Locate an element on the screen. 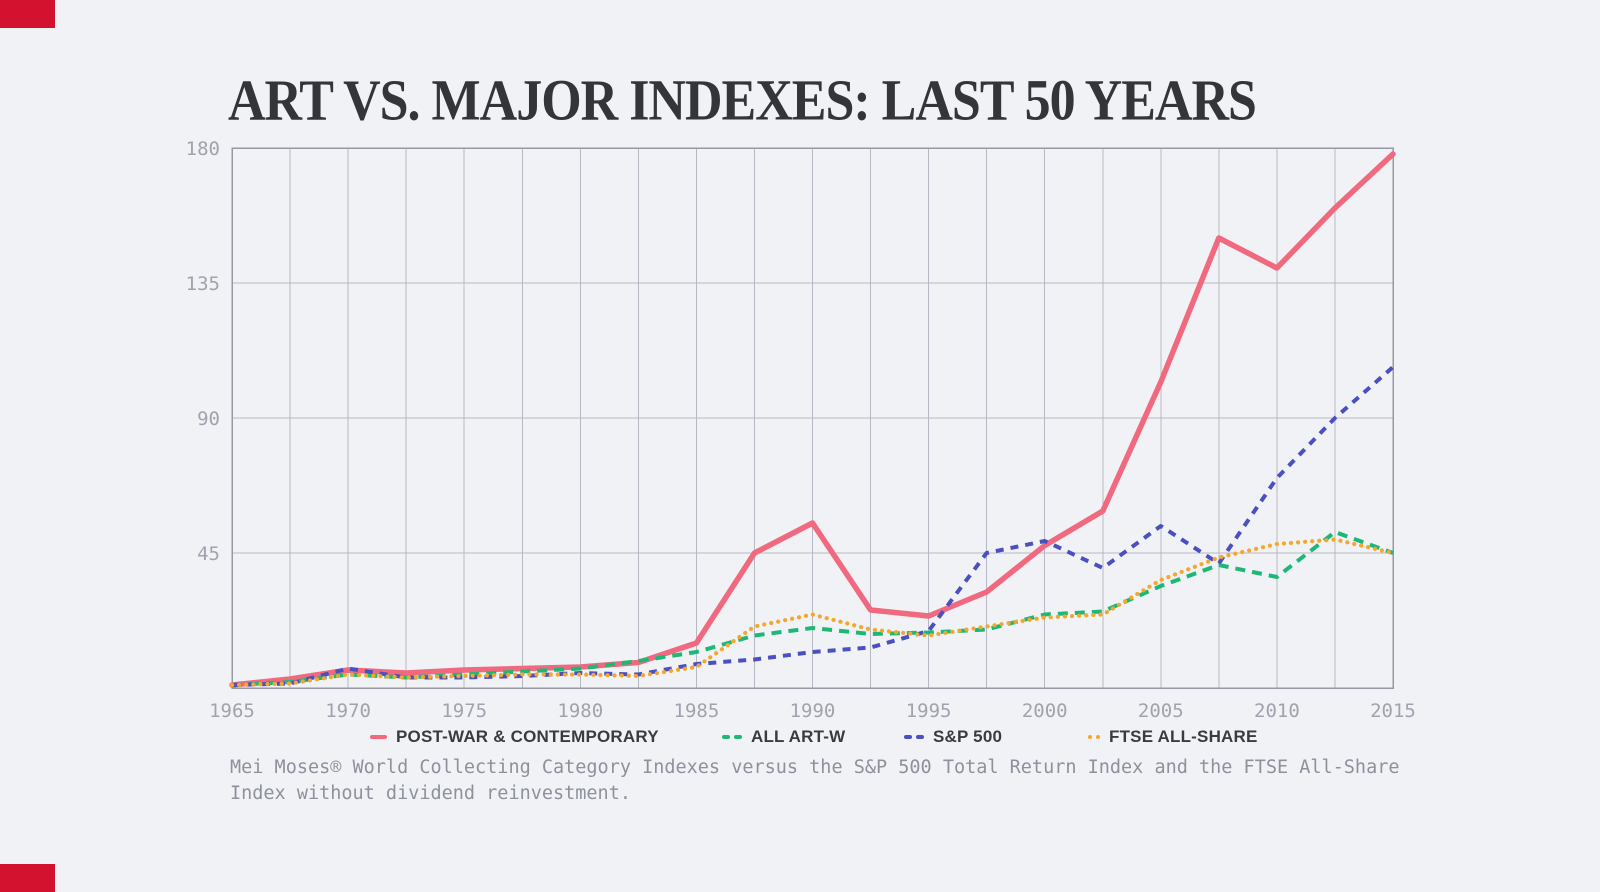  y-axis-tick-label: 135 is located at coordinates (203, 284).